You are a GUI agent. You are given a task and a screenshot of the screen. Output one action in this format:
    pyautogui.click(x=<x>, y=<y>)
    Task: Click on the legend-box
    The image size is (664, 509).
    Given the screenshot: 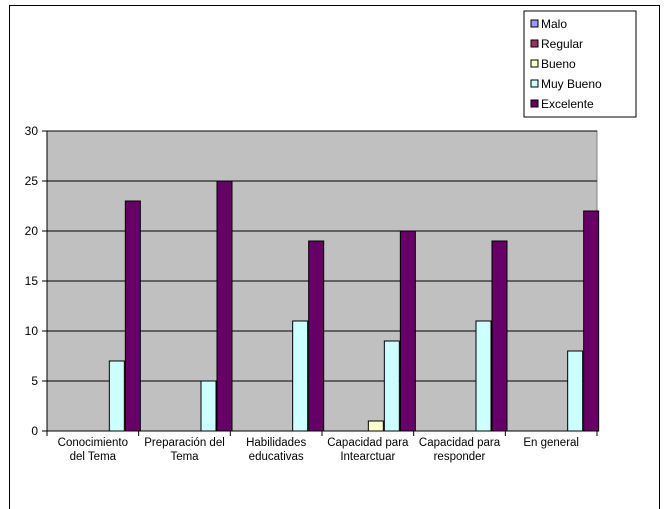 What is the action you would take?
    pyautogui.click(x=580, y=64)
    